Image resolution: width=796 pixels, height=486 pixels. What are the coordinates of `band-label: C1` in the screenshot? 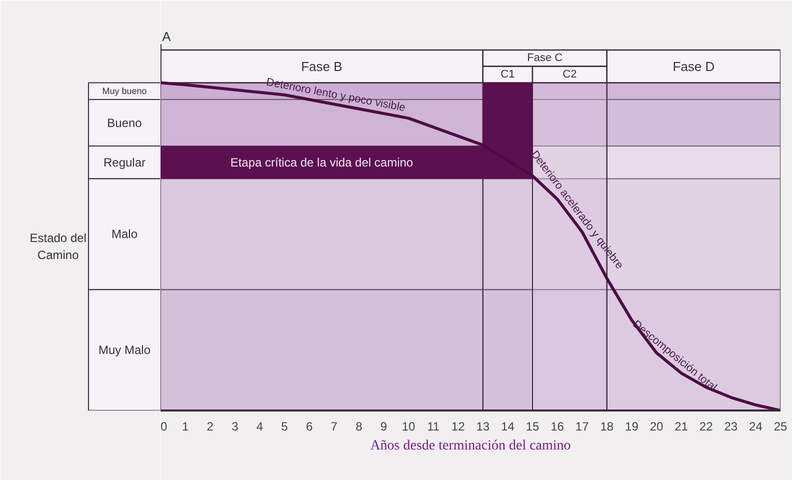 It's located at (507, 74).